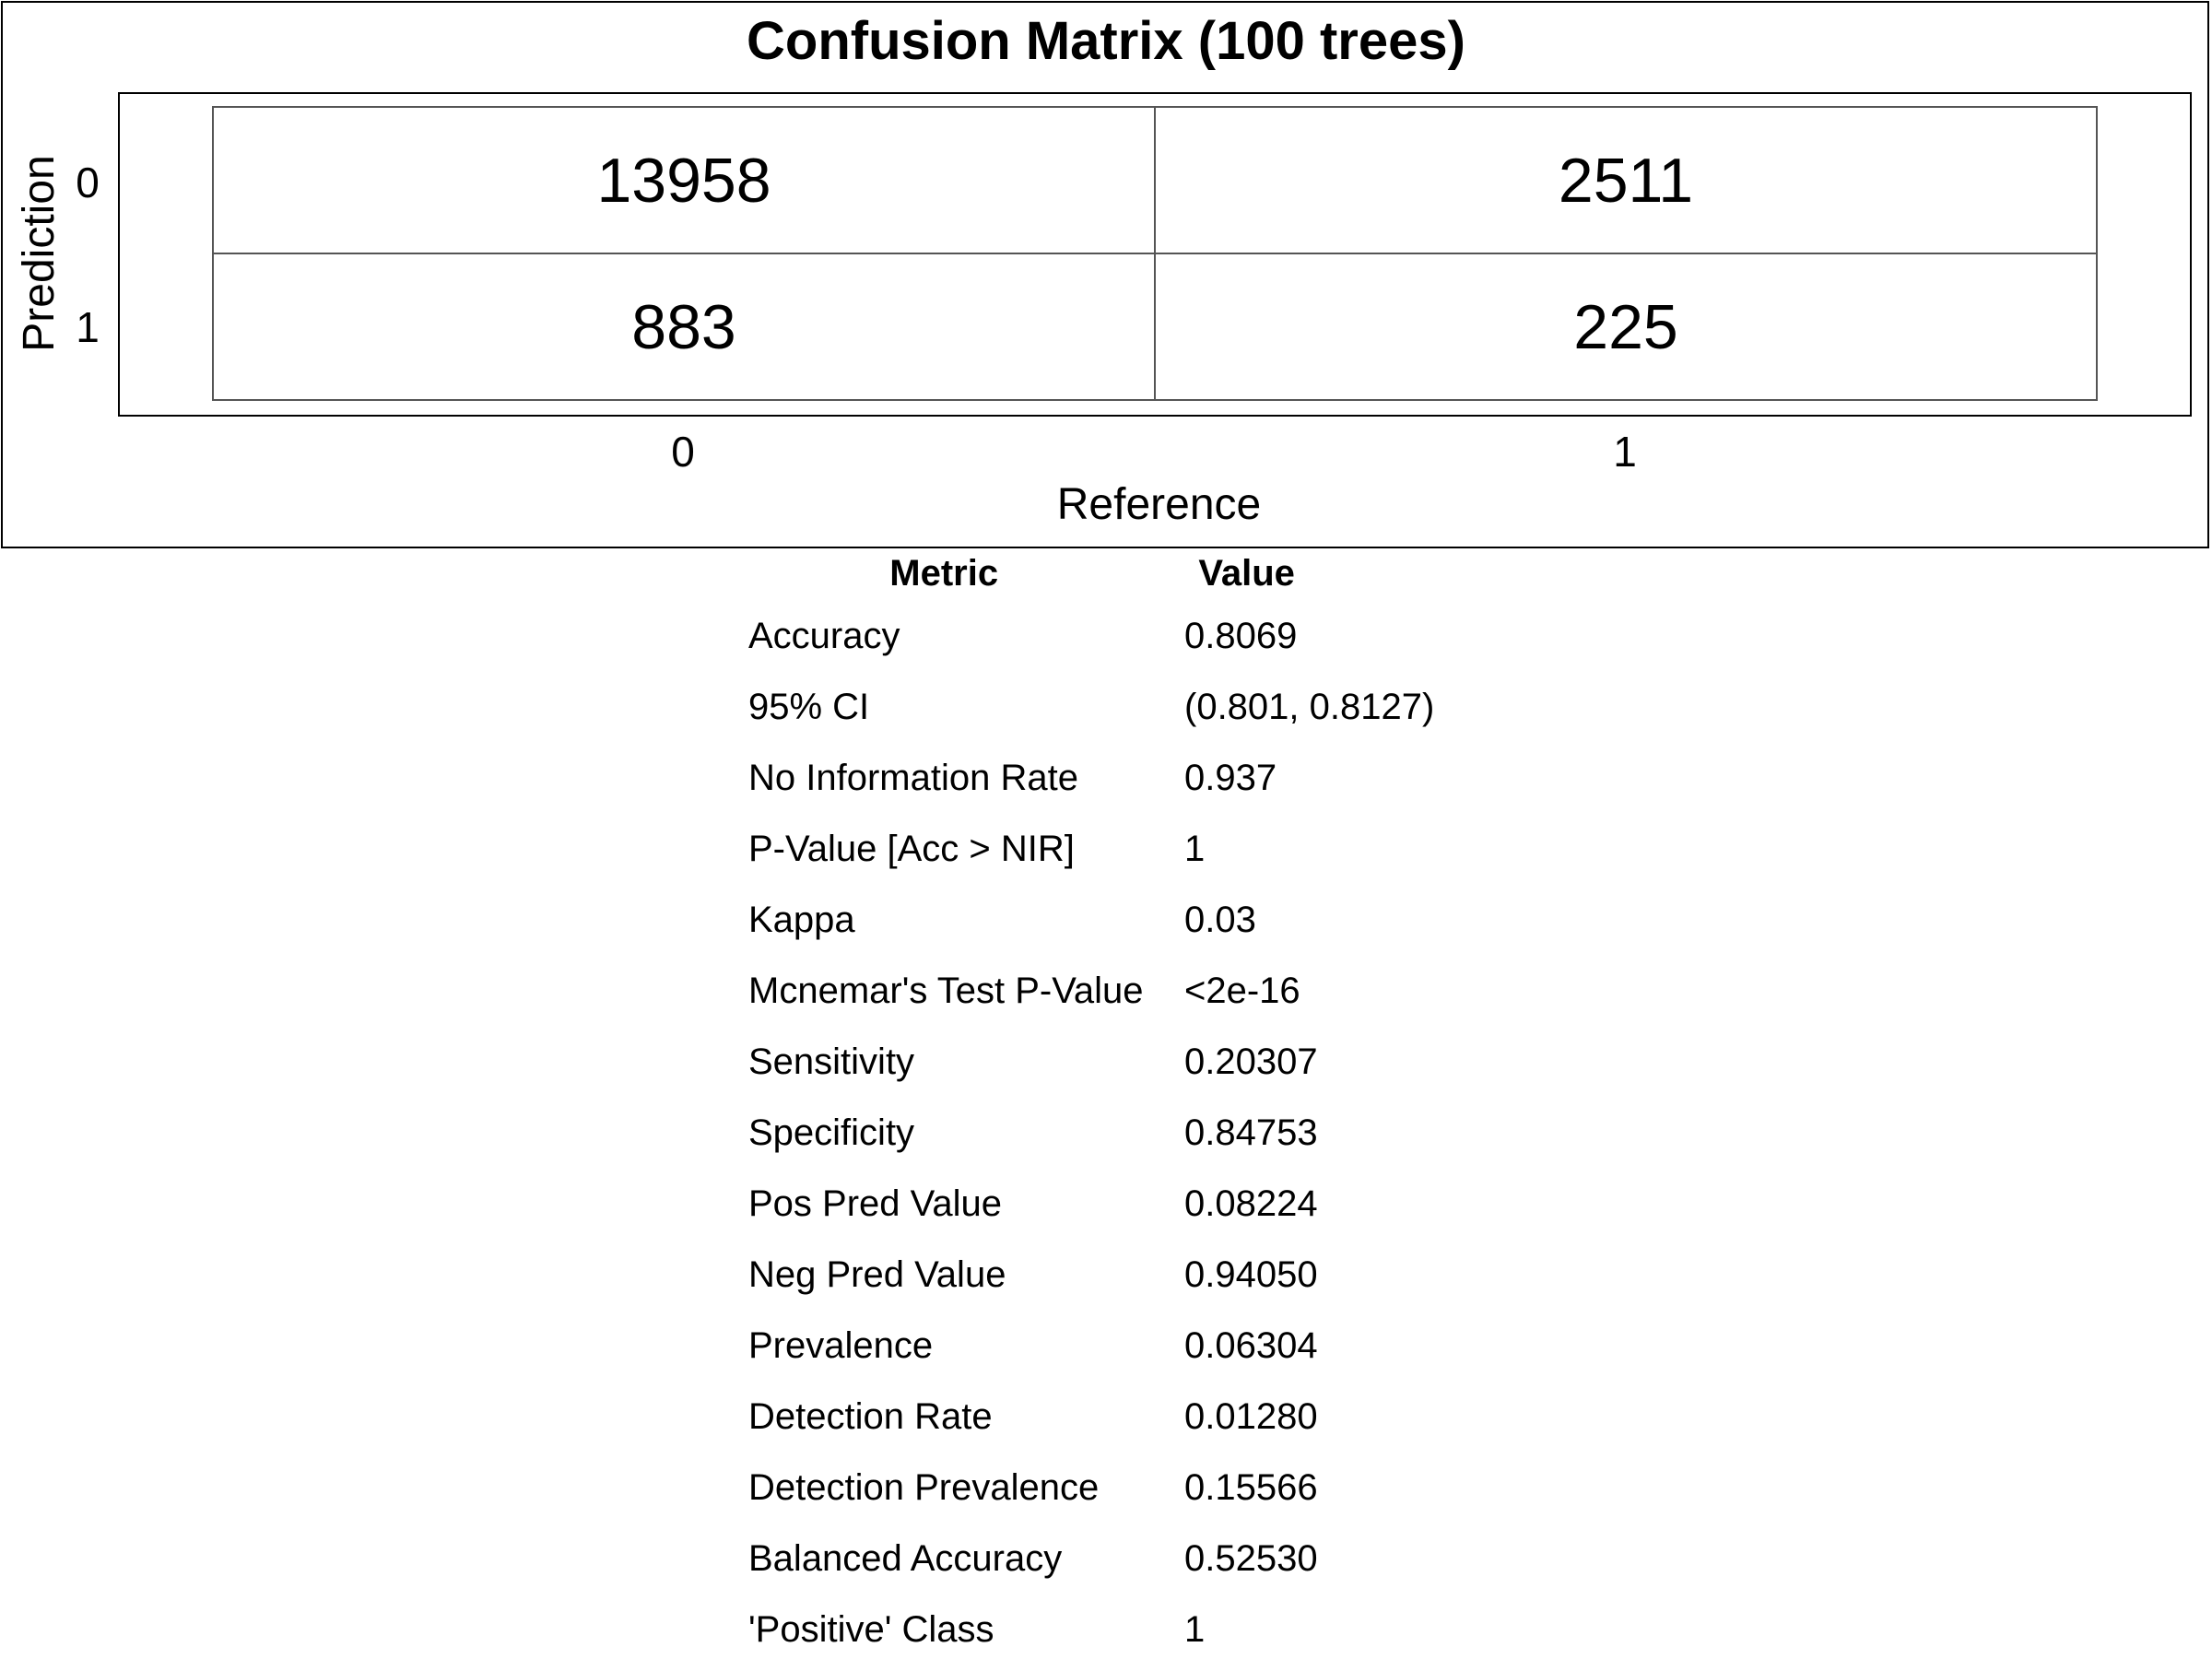 The height and width of the screenshot is (1659, 2212). Describe the element at coordinates (1242, 991) in the screenshot. I see `metric-value: <2e-16` at that location.